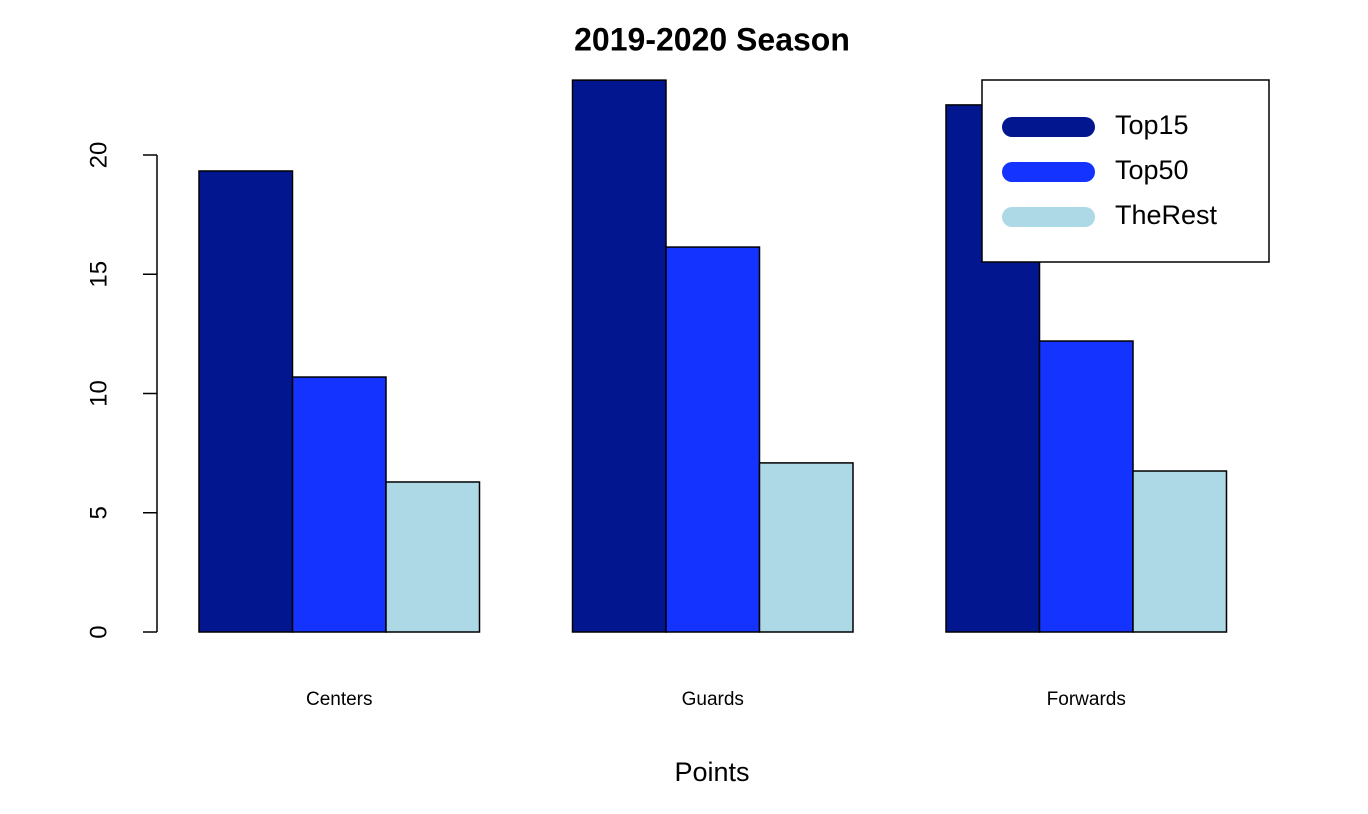 The width and height of the screenshot is (1368, 814). Describe the element at coordinates (713, 699) in the screenshot. I see `x-tick-label: Guards` at that location.